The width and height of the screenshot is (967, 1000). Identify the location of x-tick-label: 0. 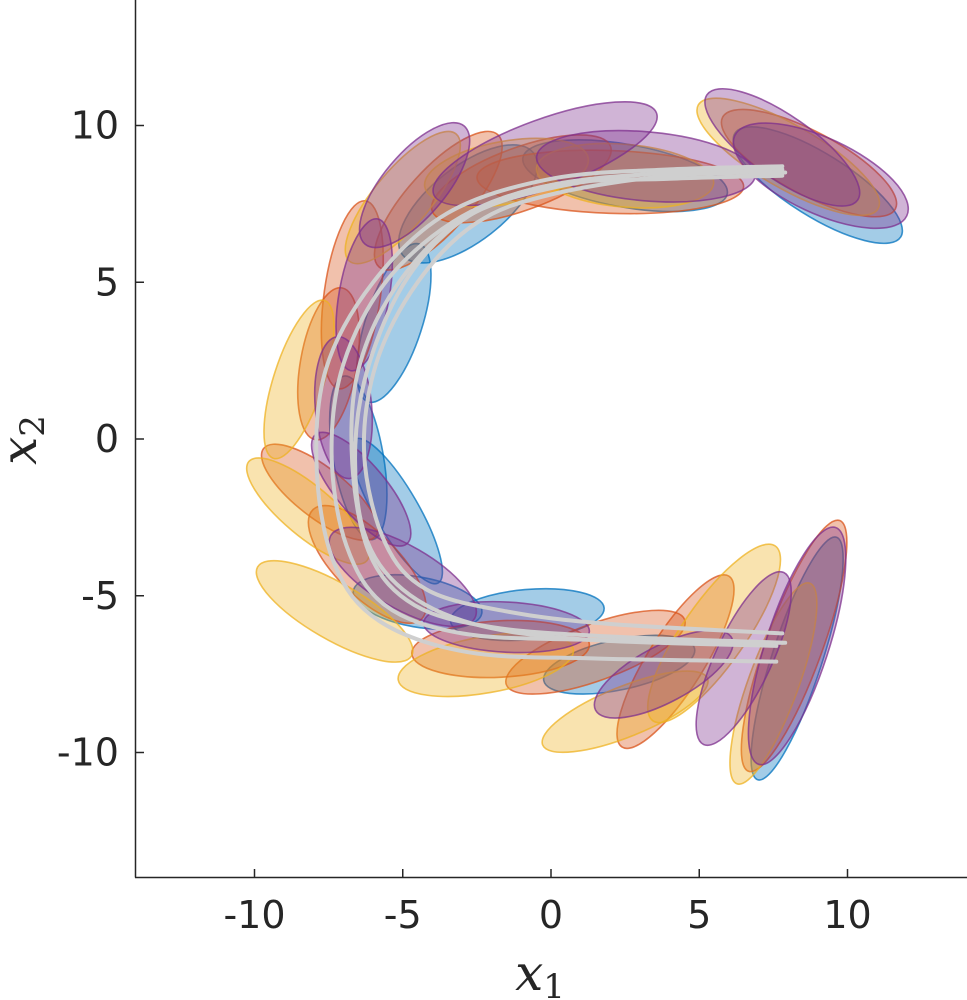
(551, 915).